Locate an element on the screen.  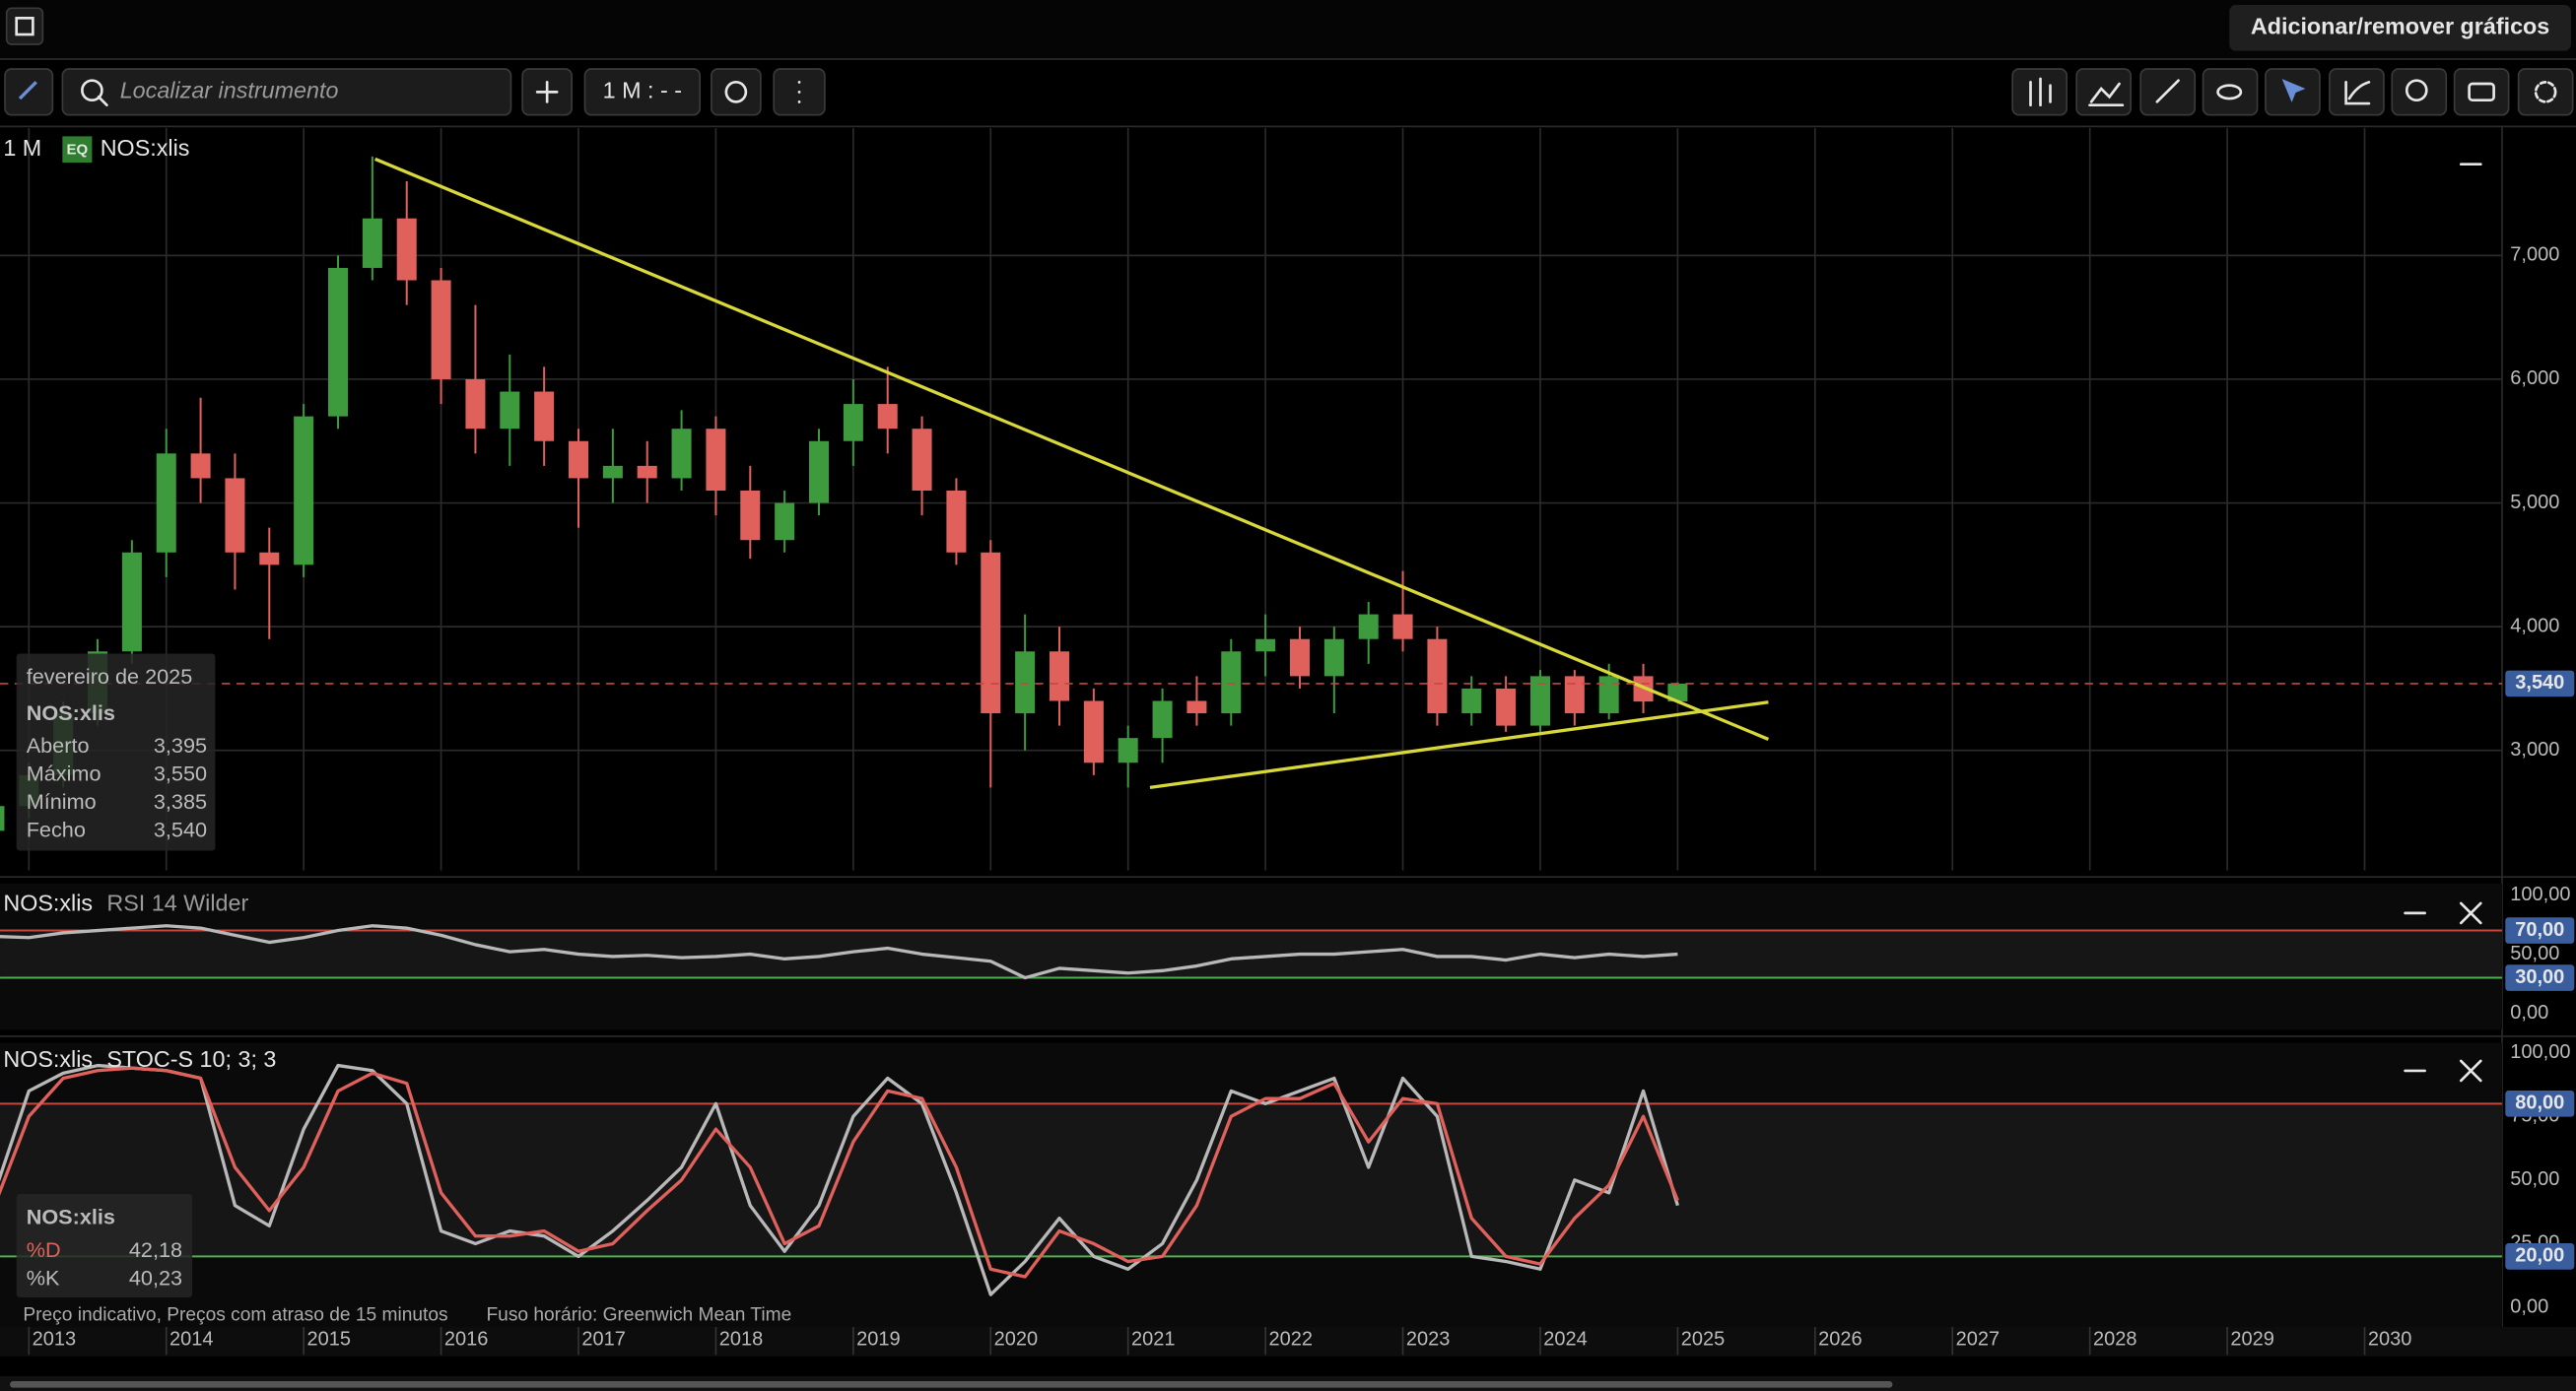
x-tick-label: 2017 is located at coordinates (603, 1340).